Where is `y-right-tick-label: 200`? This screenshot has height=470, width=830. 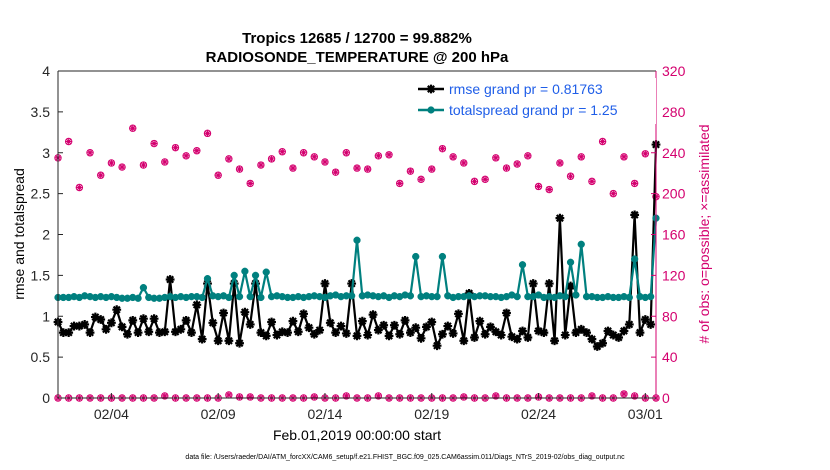
y-right-tick-label: 200 is located at coordinates (674, 194).